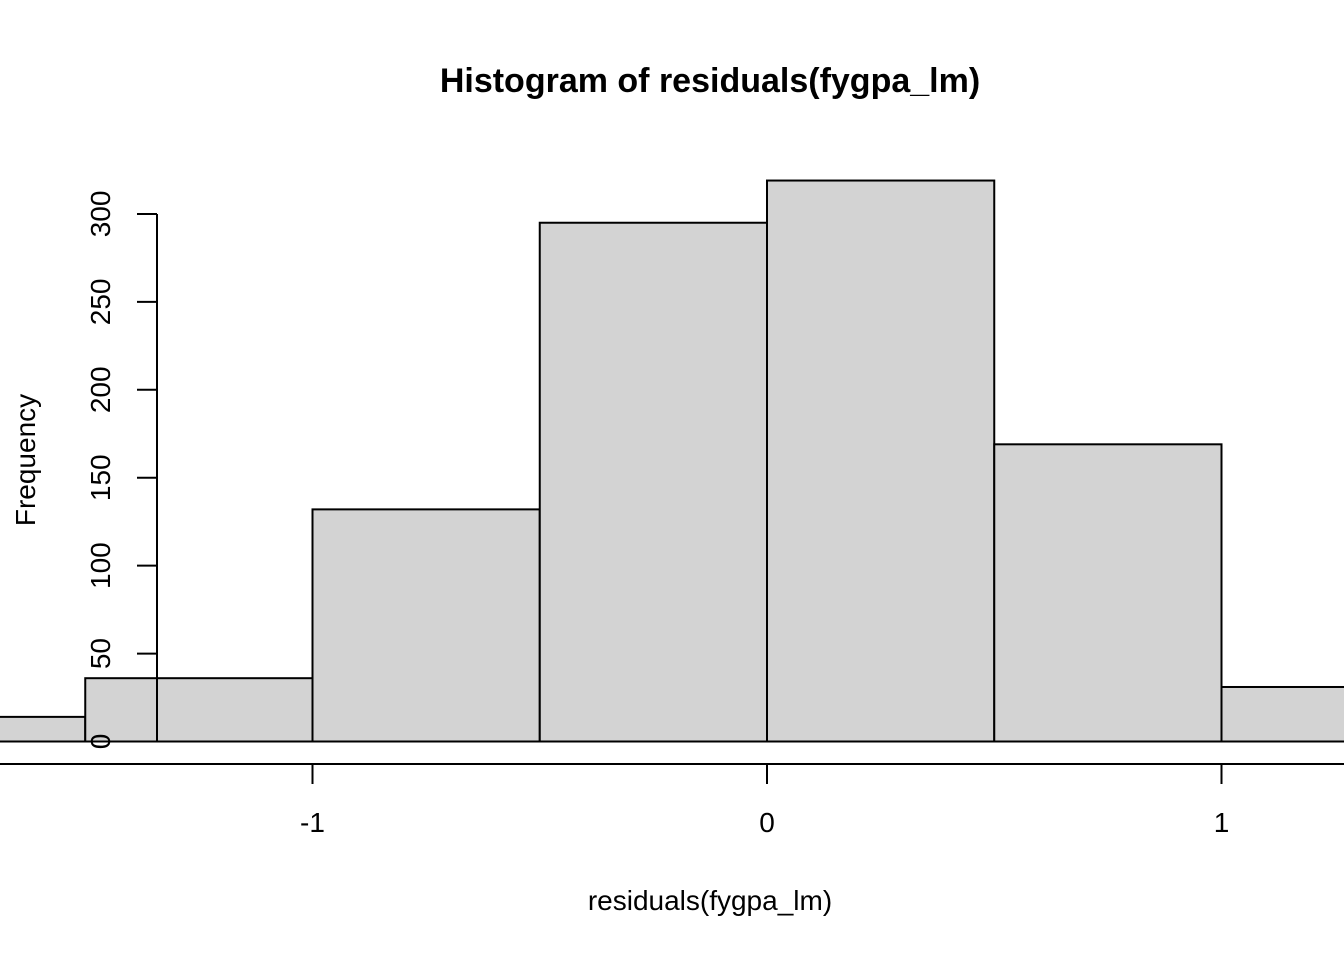 The width and height of the screenshot is (1344, 960). Describe the element at coordinates (710, 900) in the screenshot. I see `x-axis-label: residuals(fygpa_lm)` at that location.